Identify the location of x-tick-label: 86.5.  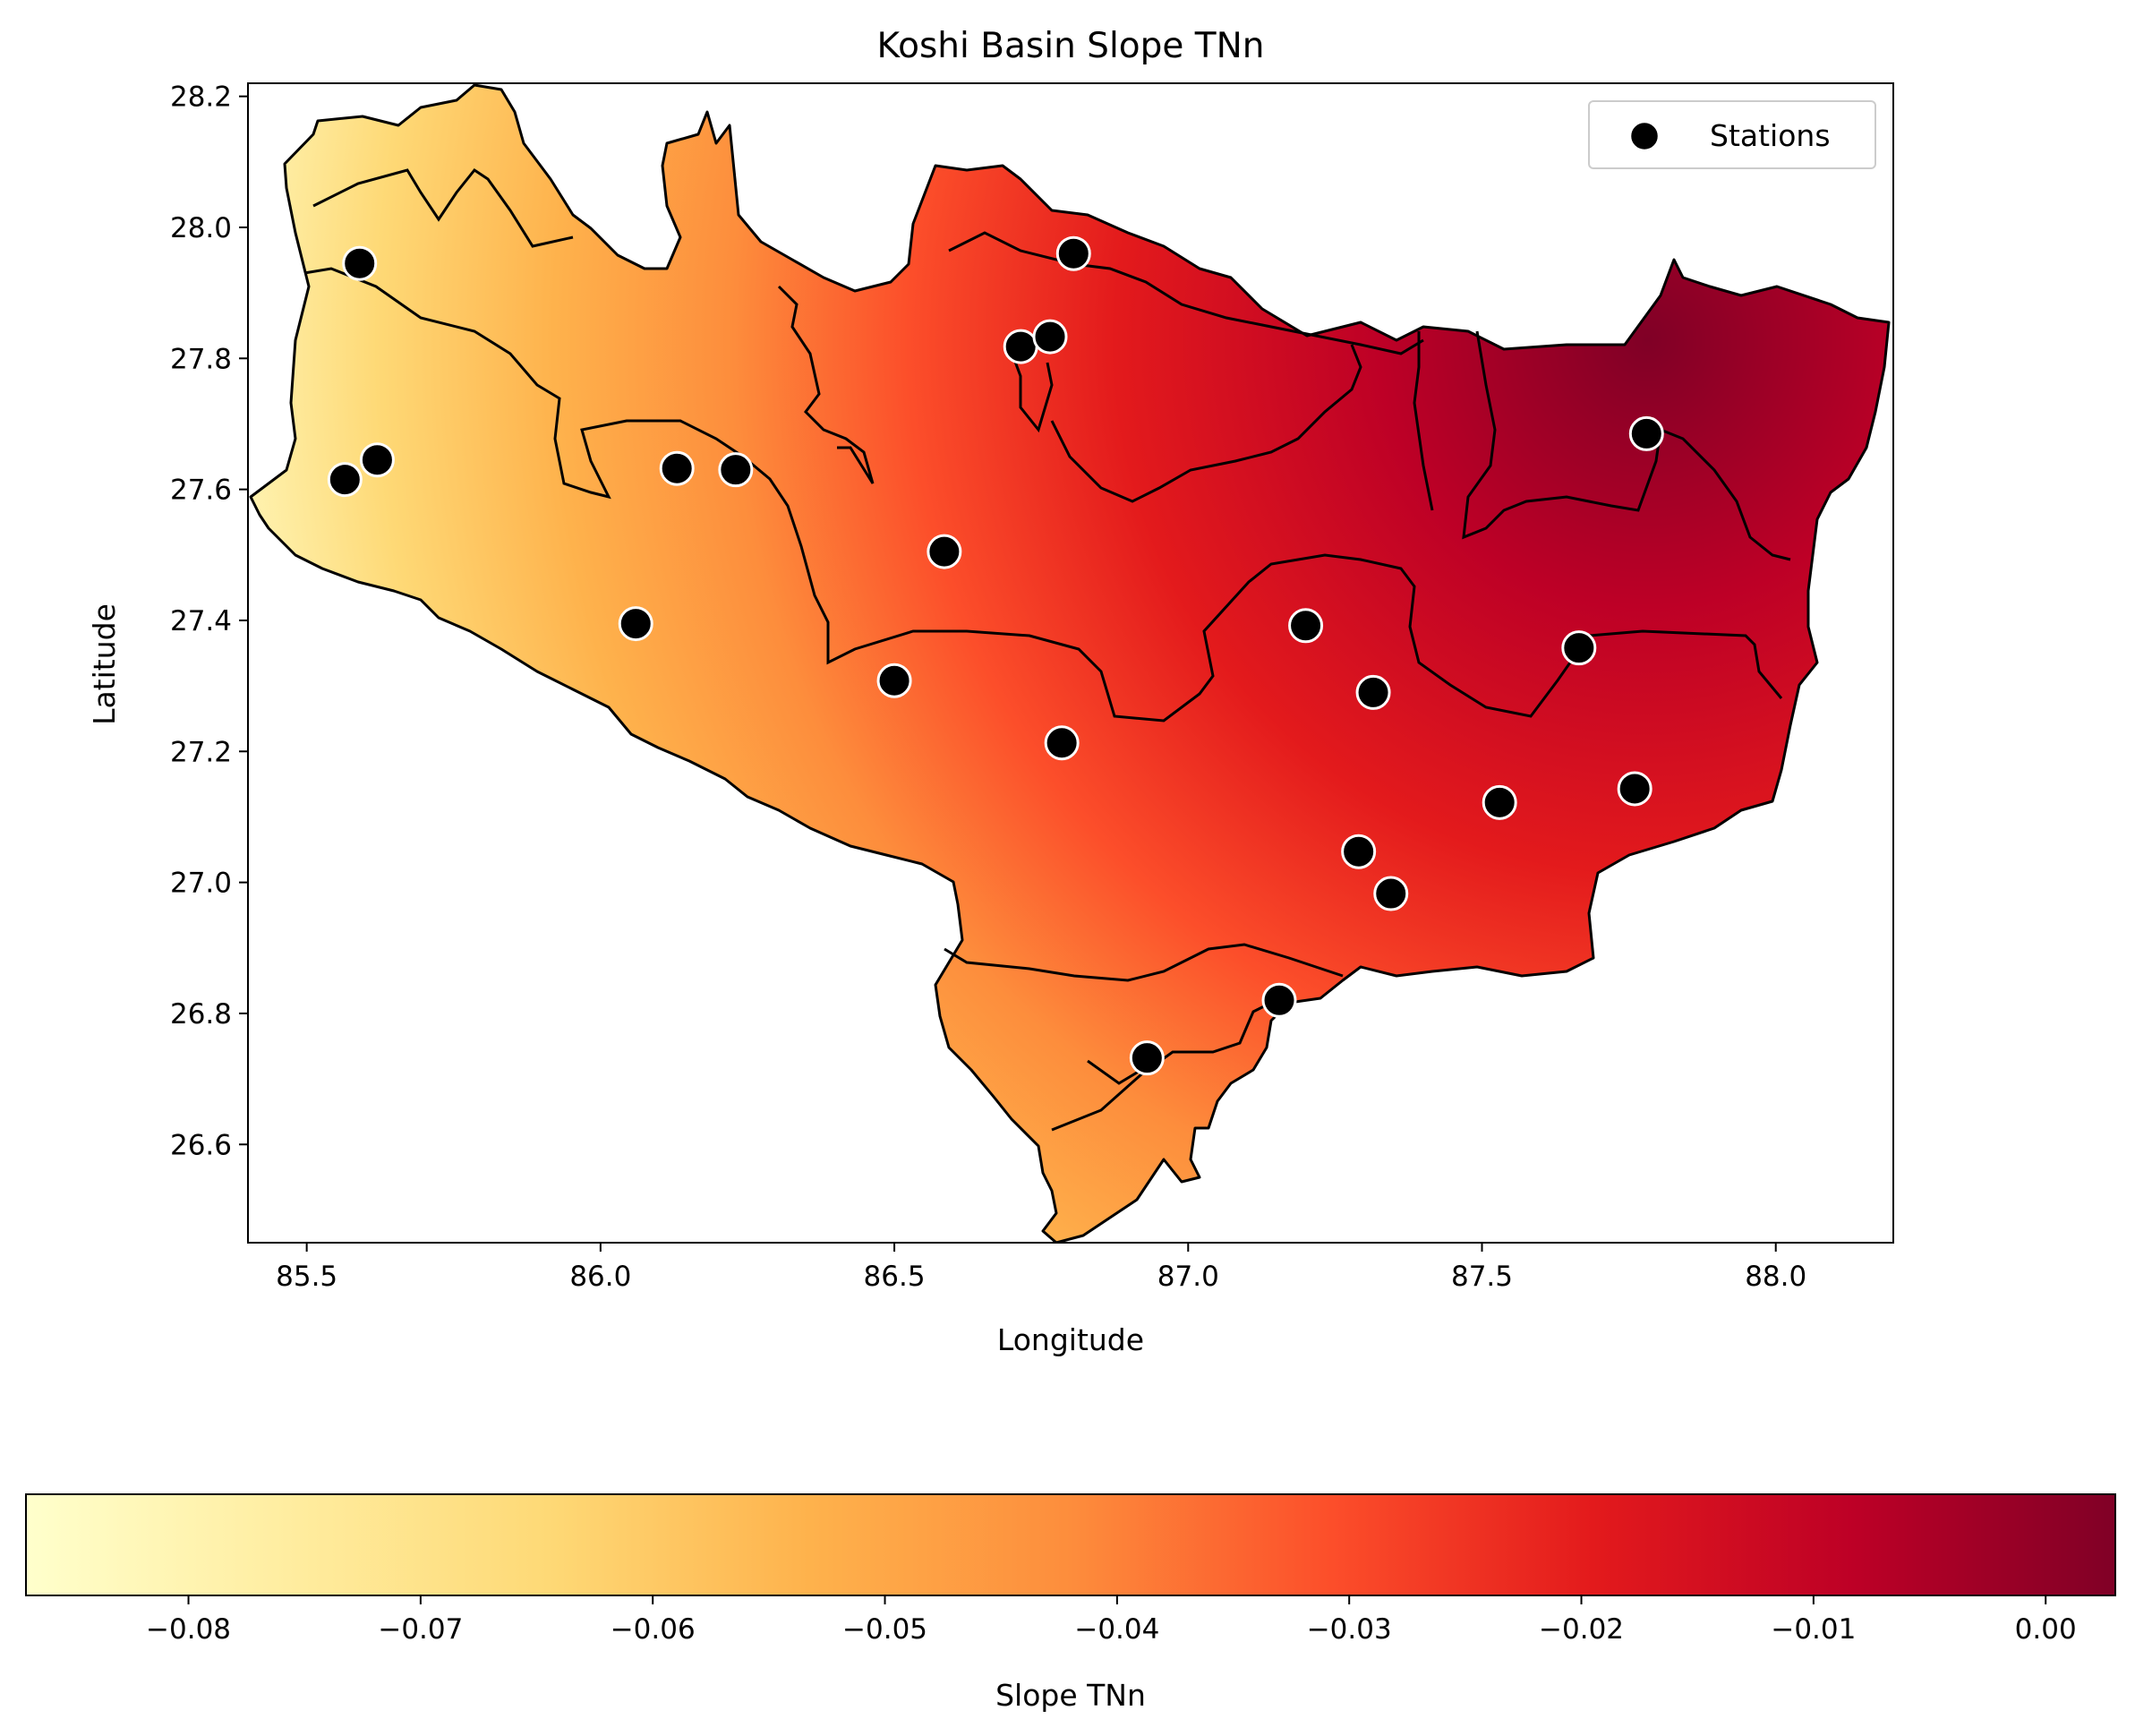
(895, 1277).